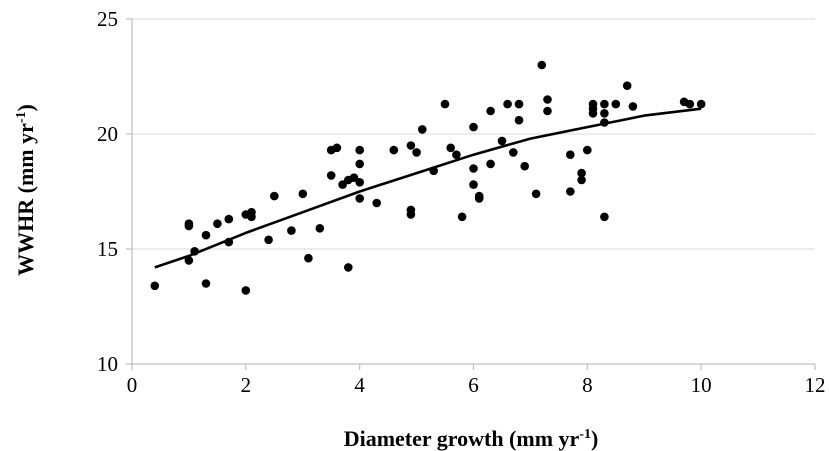 The width and height of the screenshot is (829, 451). I want to click on x-tick-label: 8, so click(587, 385).